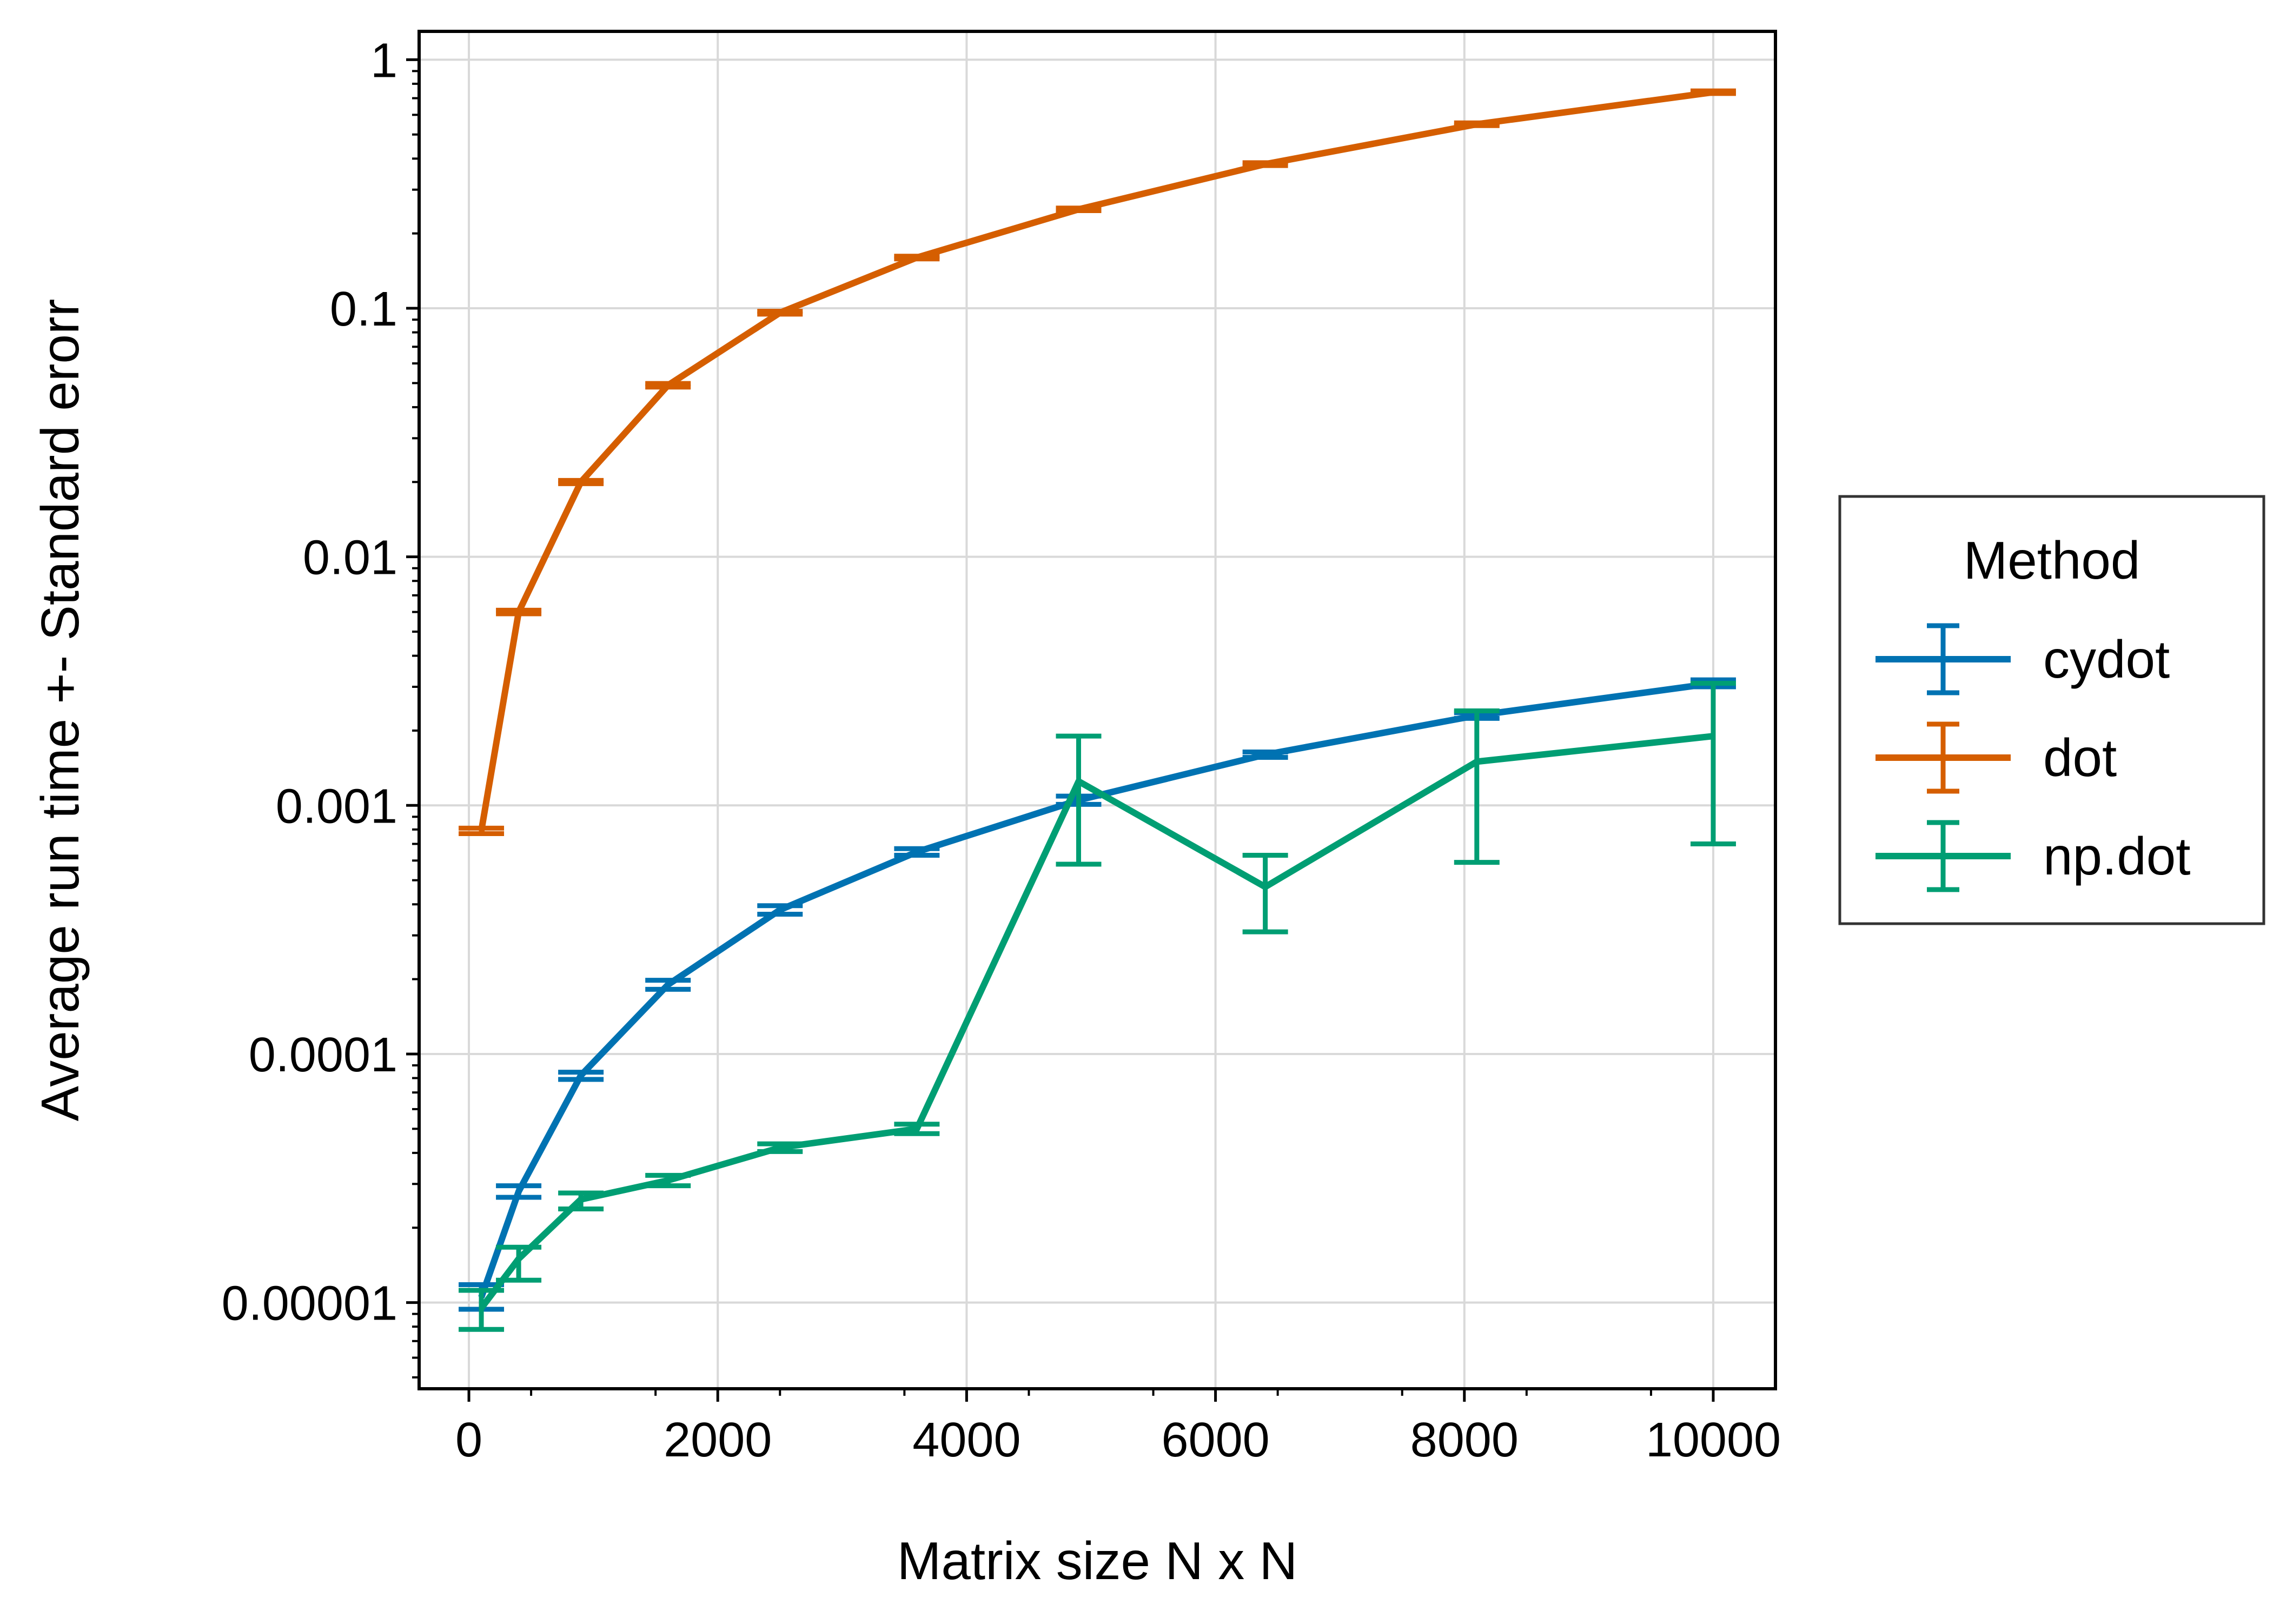 The width and height of the screenshot is (2293, 1624). Describe the element at coordinates (336, 806) in the screenshot. I see `y-tick-label: 0.001` at that location.